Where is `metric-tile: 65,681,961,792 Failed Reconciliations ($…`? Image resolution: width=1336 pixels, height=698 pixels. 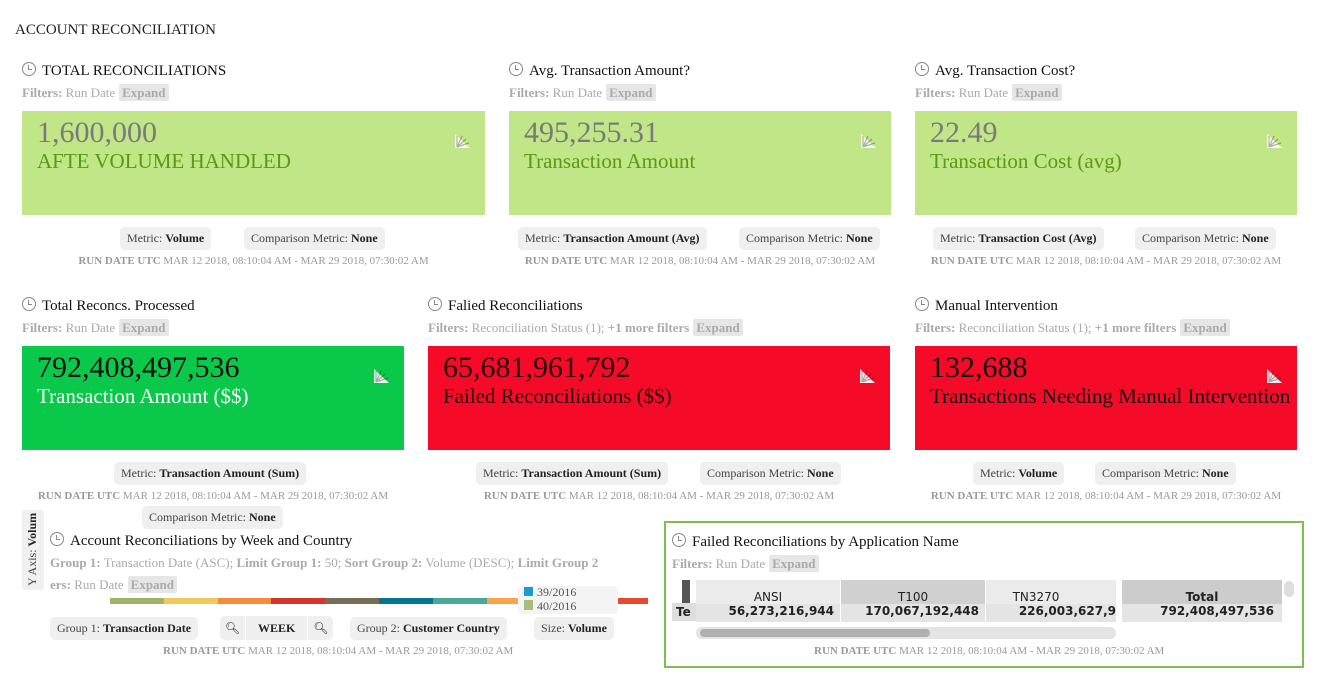
metric-tile: 65,681,961,792 Failed Reconciliations ($… is located at coordinates (659, 398).